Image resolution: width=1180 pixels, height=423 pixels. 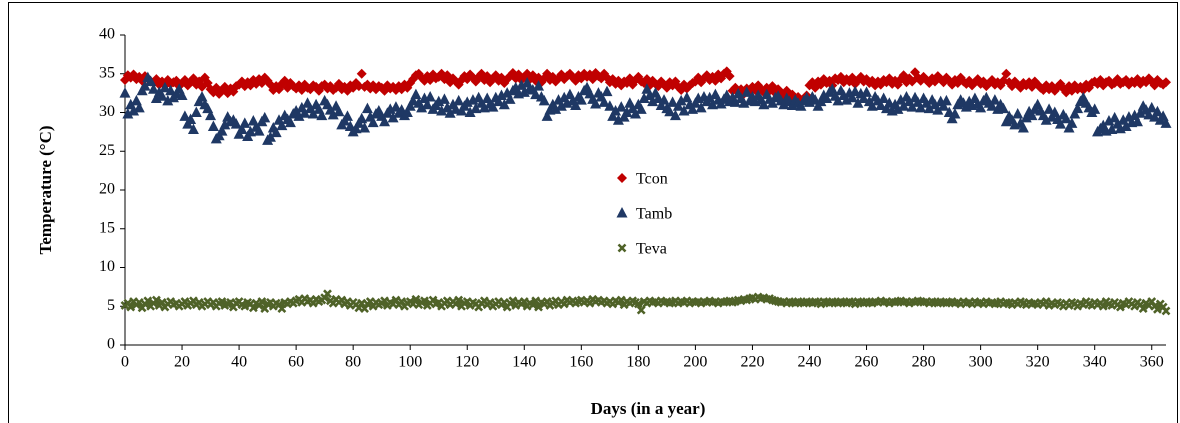 What do you see at coordinates (467, 362) in the screenshot?
I see `x-tick-label: 120` at bounding box center [467, 362].